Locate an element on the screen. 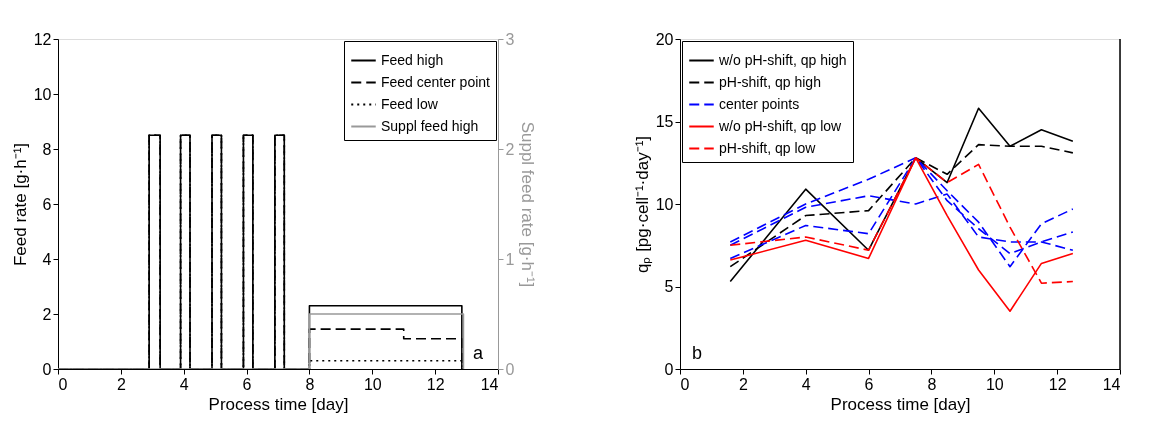 Image resolution: width=1171 pixels, height=438 pixels. legend-label: w/o pH-shift, qp low is located at coordinates (780, 125).